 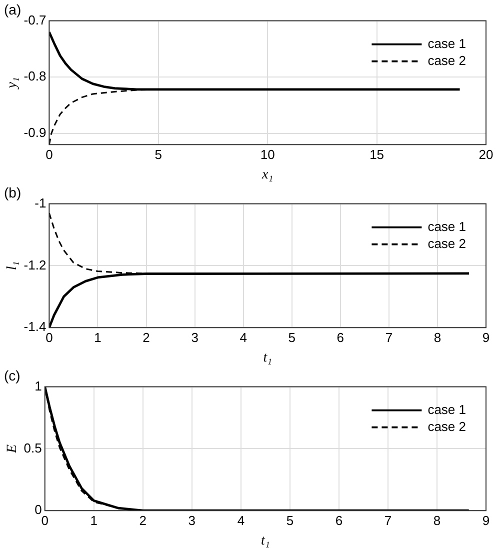 What do you see at coordinates (267, 174) in the screenshot?
I see `x-axis-title: x₁` at bounding box center [267, 174].